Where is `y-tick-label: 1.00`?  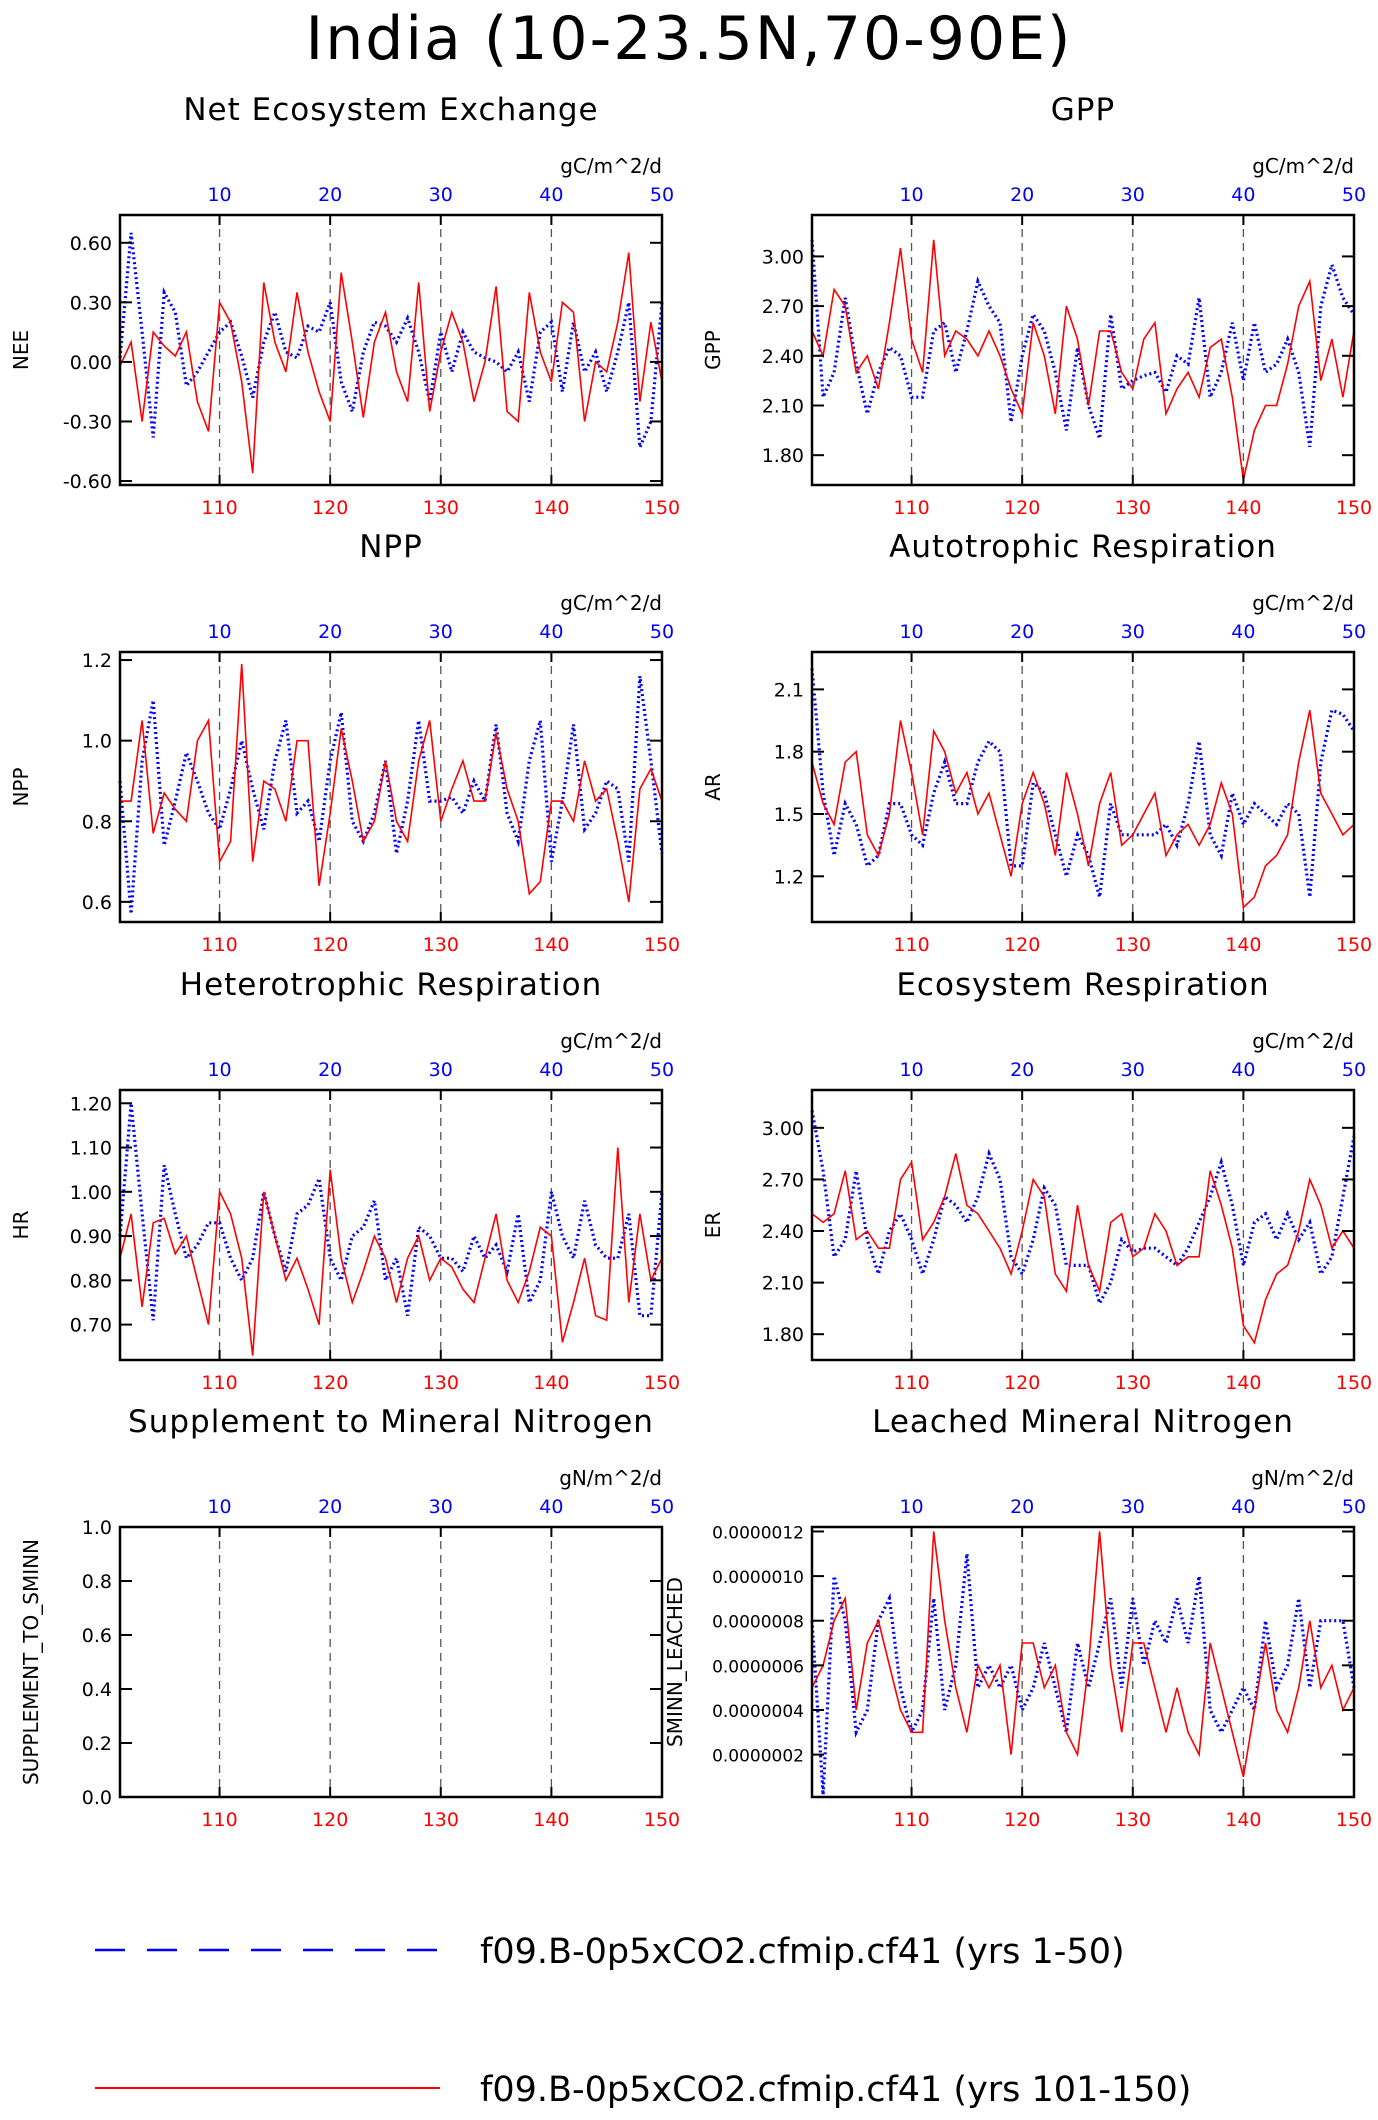
y-tick-label: 1.00 is located at coordinates (91, 1193).